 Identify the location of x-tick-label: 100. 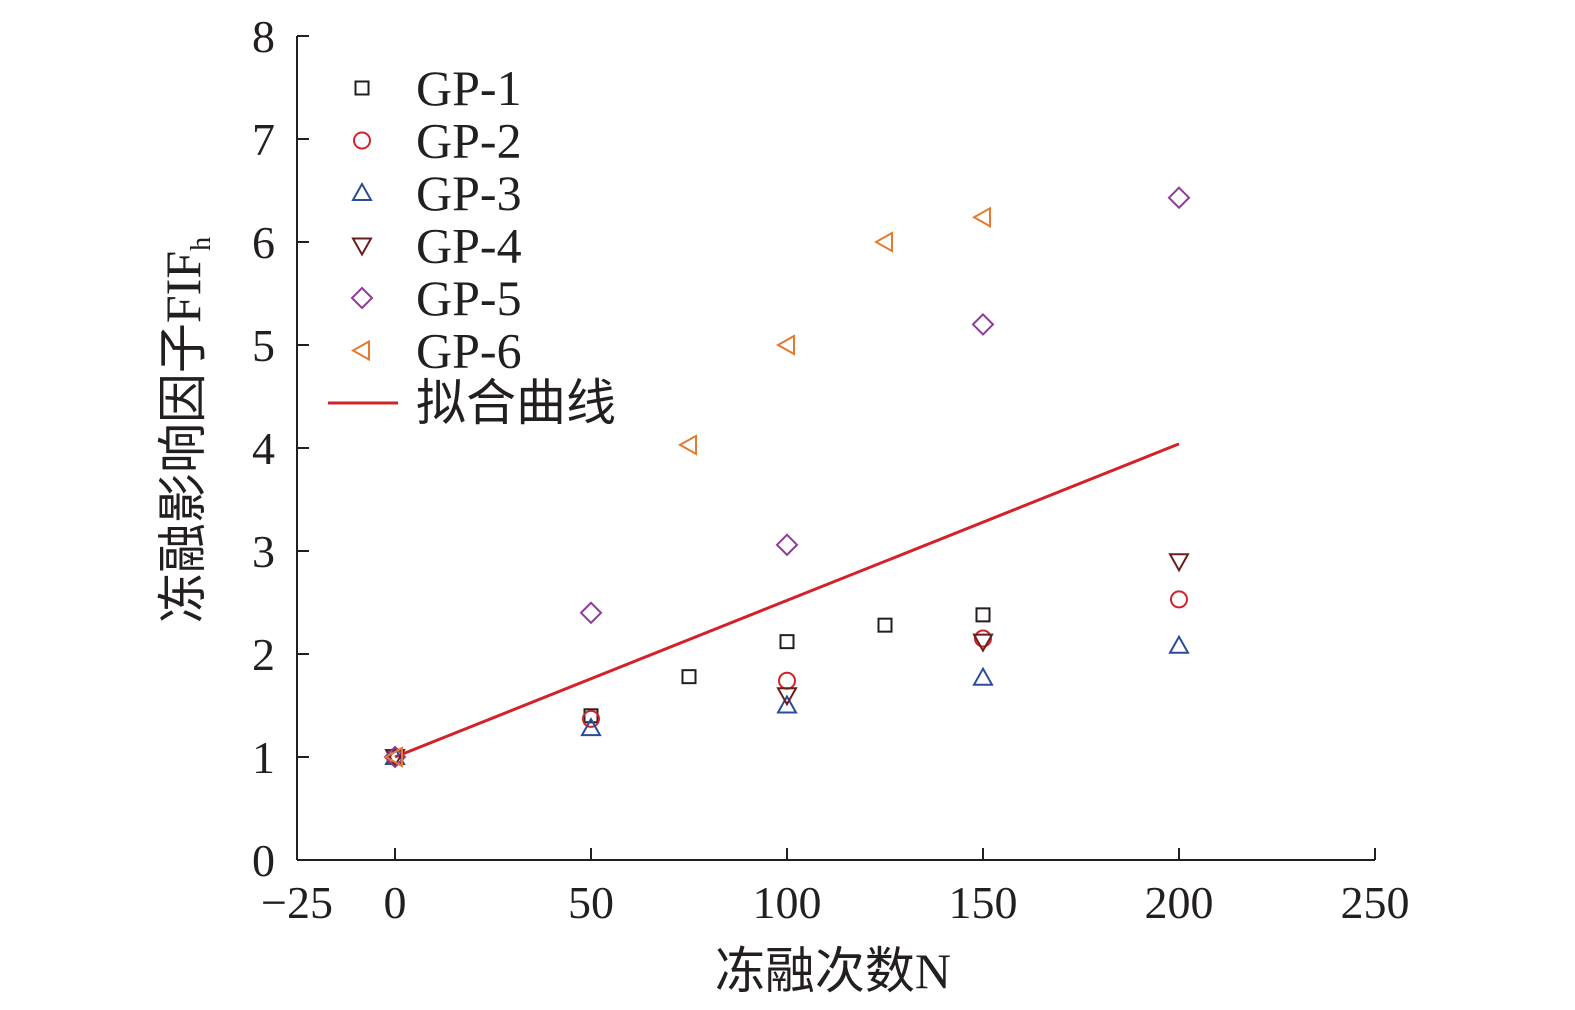
(787, 902).